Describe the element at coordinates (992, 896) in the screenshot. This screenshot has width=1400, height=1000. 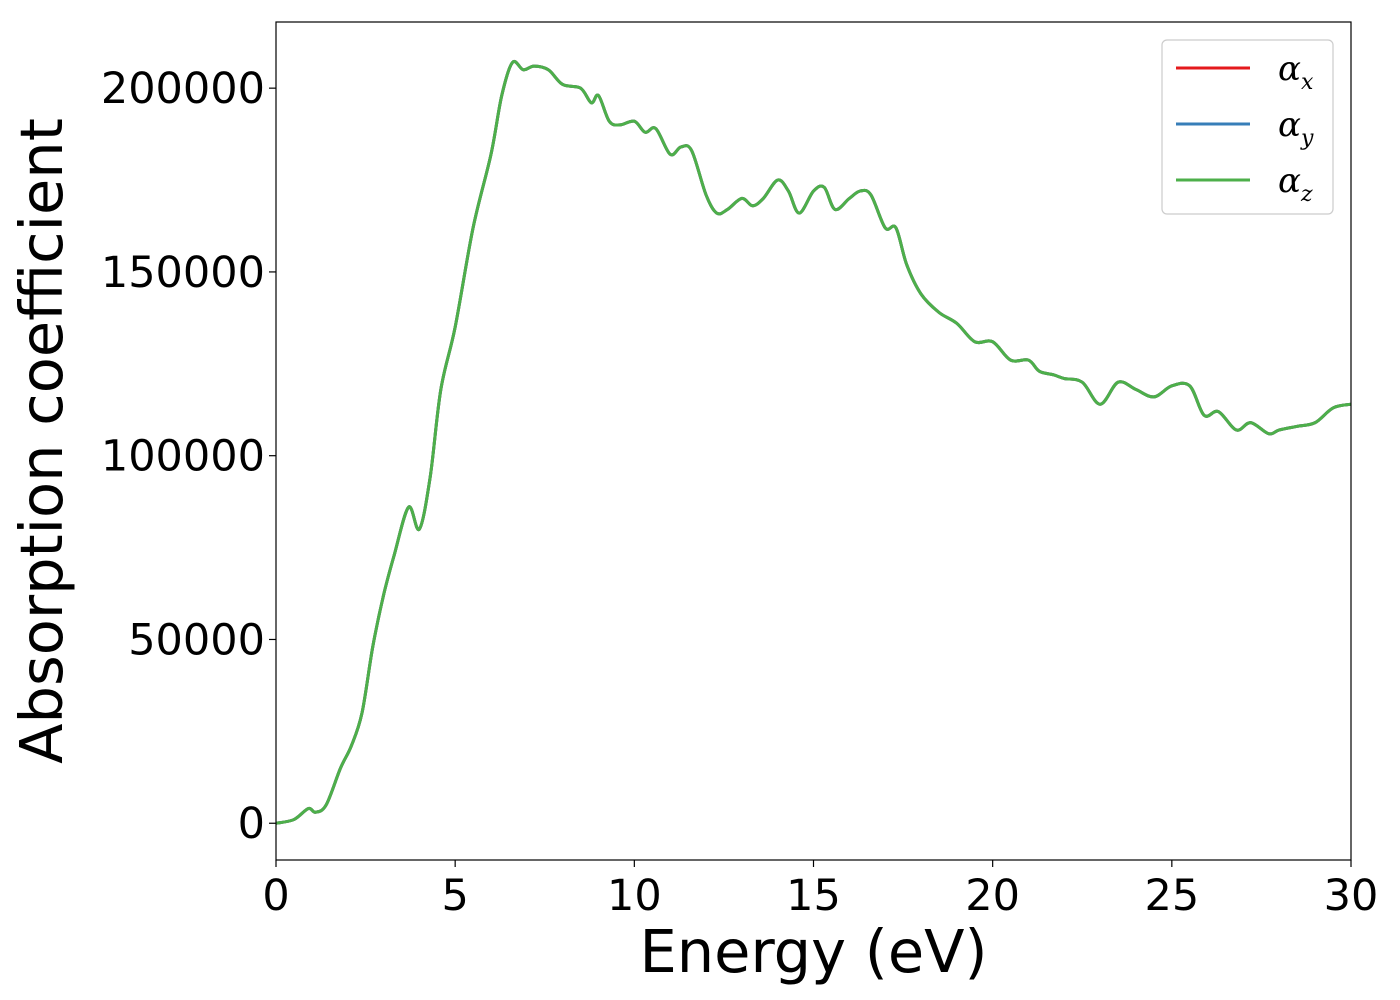
I see `x-tick-label: 20` at that location.